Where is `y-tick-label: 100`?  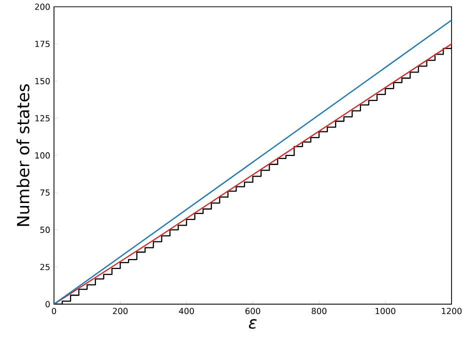
y-tick-label: 100 is located at coordinates (42, 155).